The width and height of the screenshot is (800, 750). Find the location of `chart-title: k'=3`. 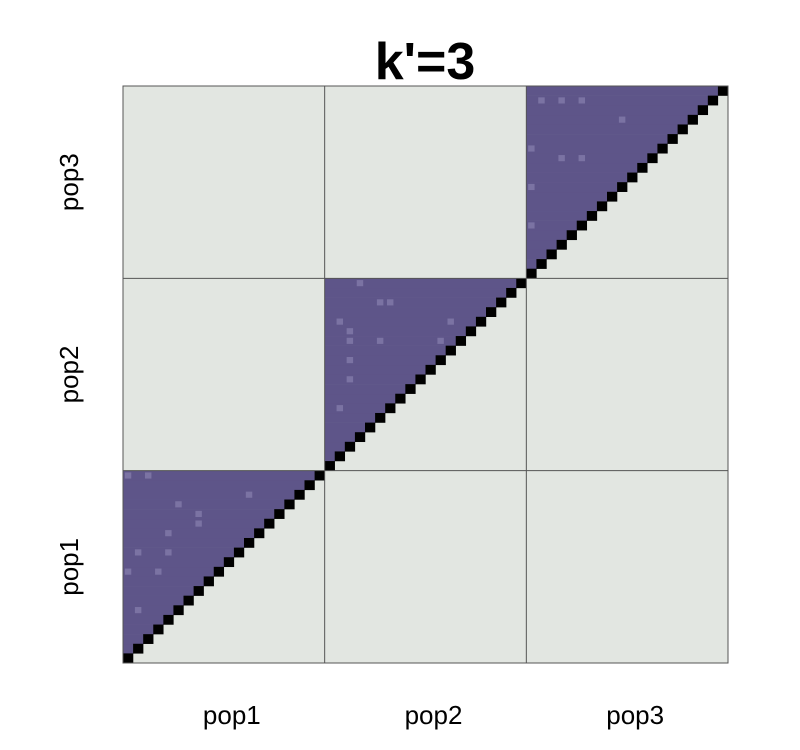

chart-title: k'=3 is located at coordinates (425, 62).